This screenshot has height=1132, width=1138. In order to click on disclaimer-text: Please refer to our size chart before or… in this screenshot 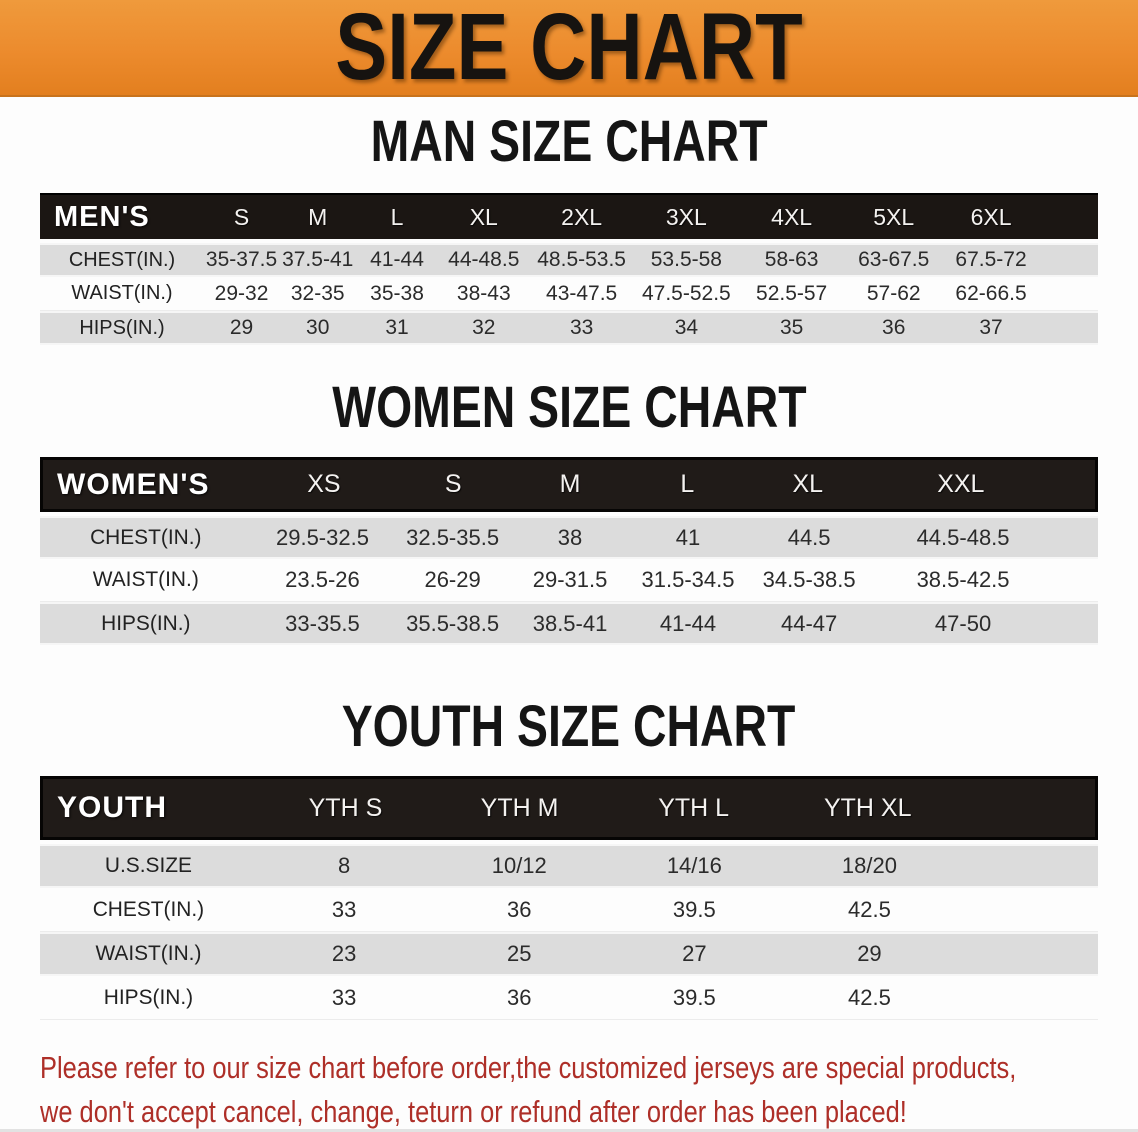, I will do `click(569, 1087)`.